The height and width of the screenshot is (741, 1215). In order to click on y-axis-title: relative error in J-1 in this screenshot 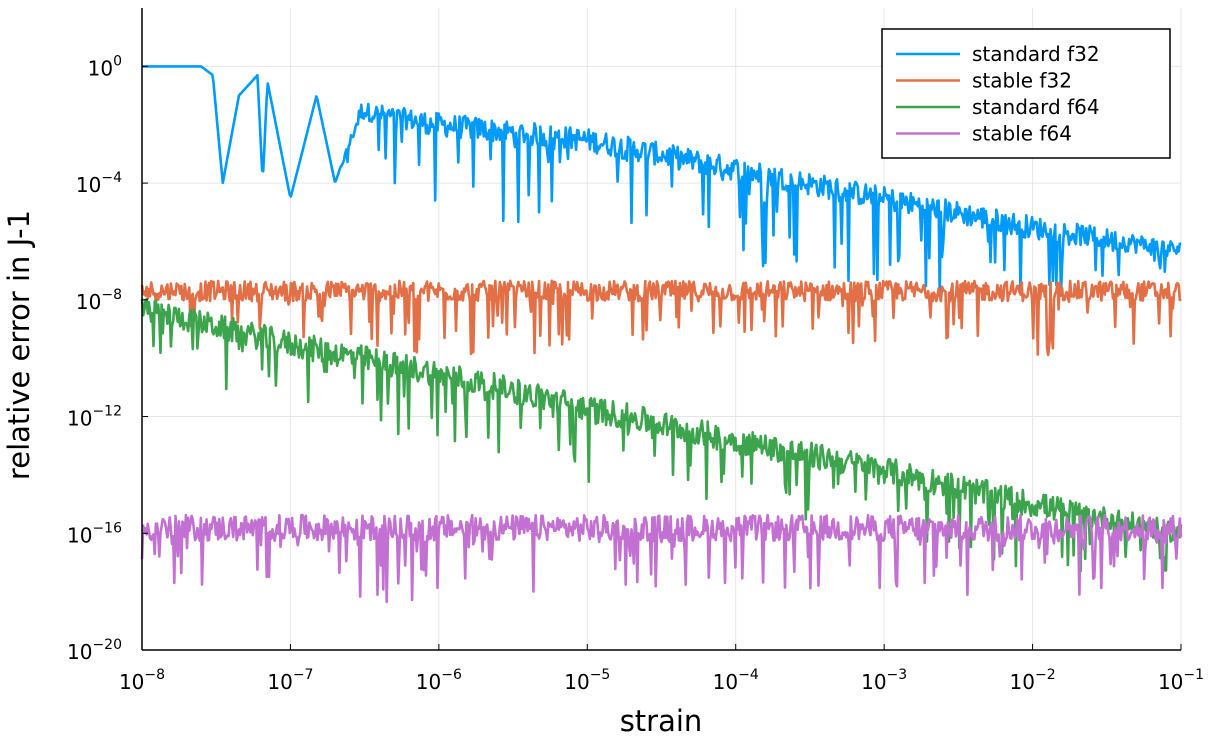, I will do `click(19, 345)`.